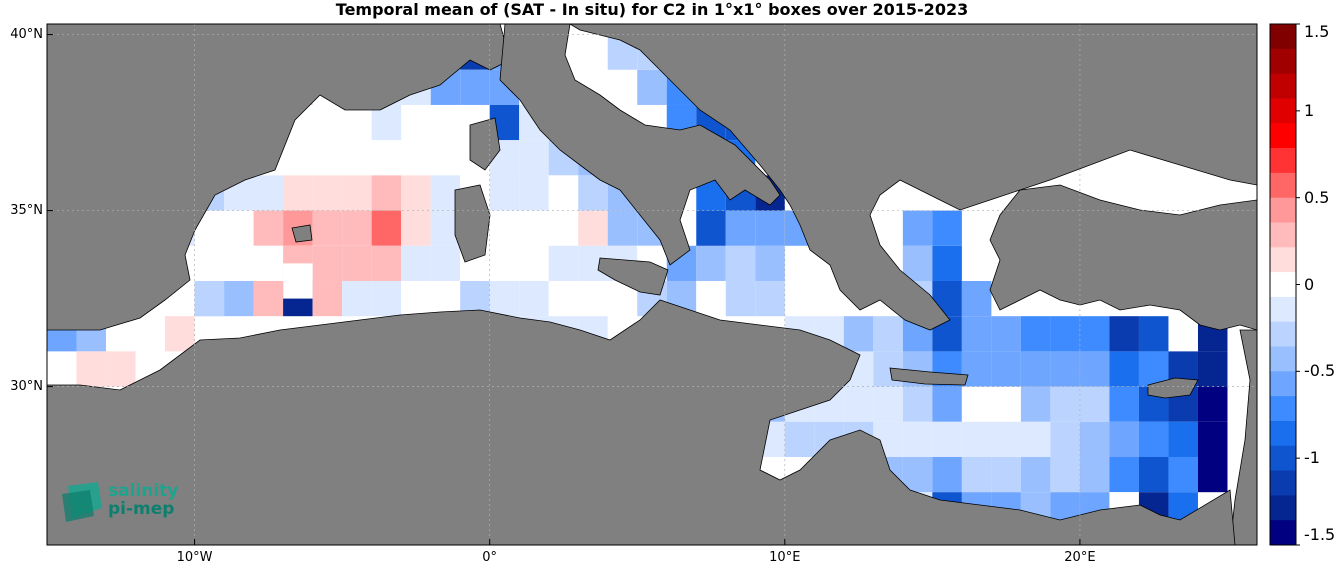 The height and width of the screenshot is (568, 1340). What do you see at coordinates (141, 509) in the screenshot?
I see `logo-text-pimep: pi-mep` at bounding box center [141, 509].